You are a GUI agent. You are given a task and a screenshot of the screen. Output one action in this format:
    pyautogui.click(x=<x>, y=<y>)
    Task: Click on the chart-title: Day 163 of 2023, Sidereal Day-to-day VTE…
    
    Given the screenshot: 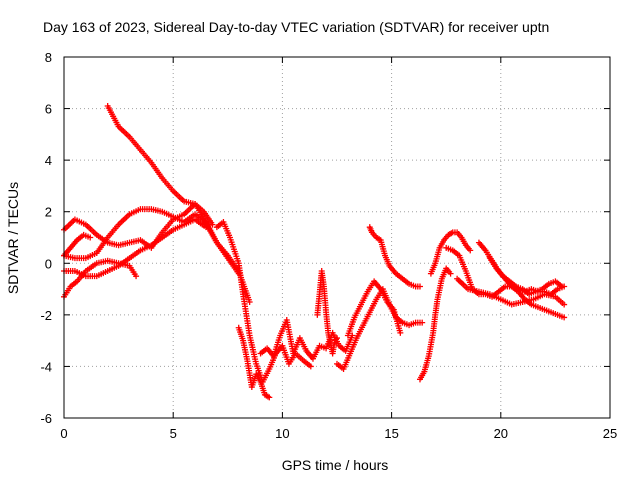 What is the action you would take?
    pyautogui.click(x=296, y=27)
    